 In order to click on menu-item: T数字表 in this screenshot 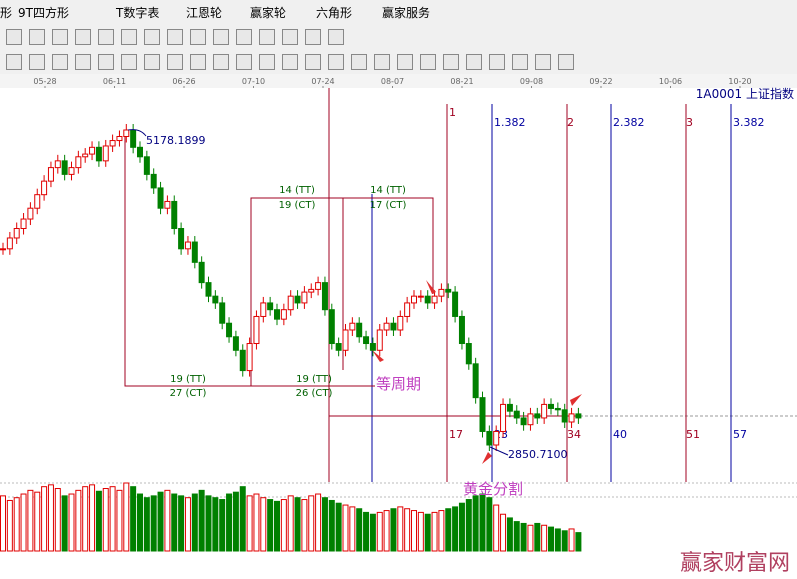, I will do `click(138, 13)`.